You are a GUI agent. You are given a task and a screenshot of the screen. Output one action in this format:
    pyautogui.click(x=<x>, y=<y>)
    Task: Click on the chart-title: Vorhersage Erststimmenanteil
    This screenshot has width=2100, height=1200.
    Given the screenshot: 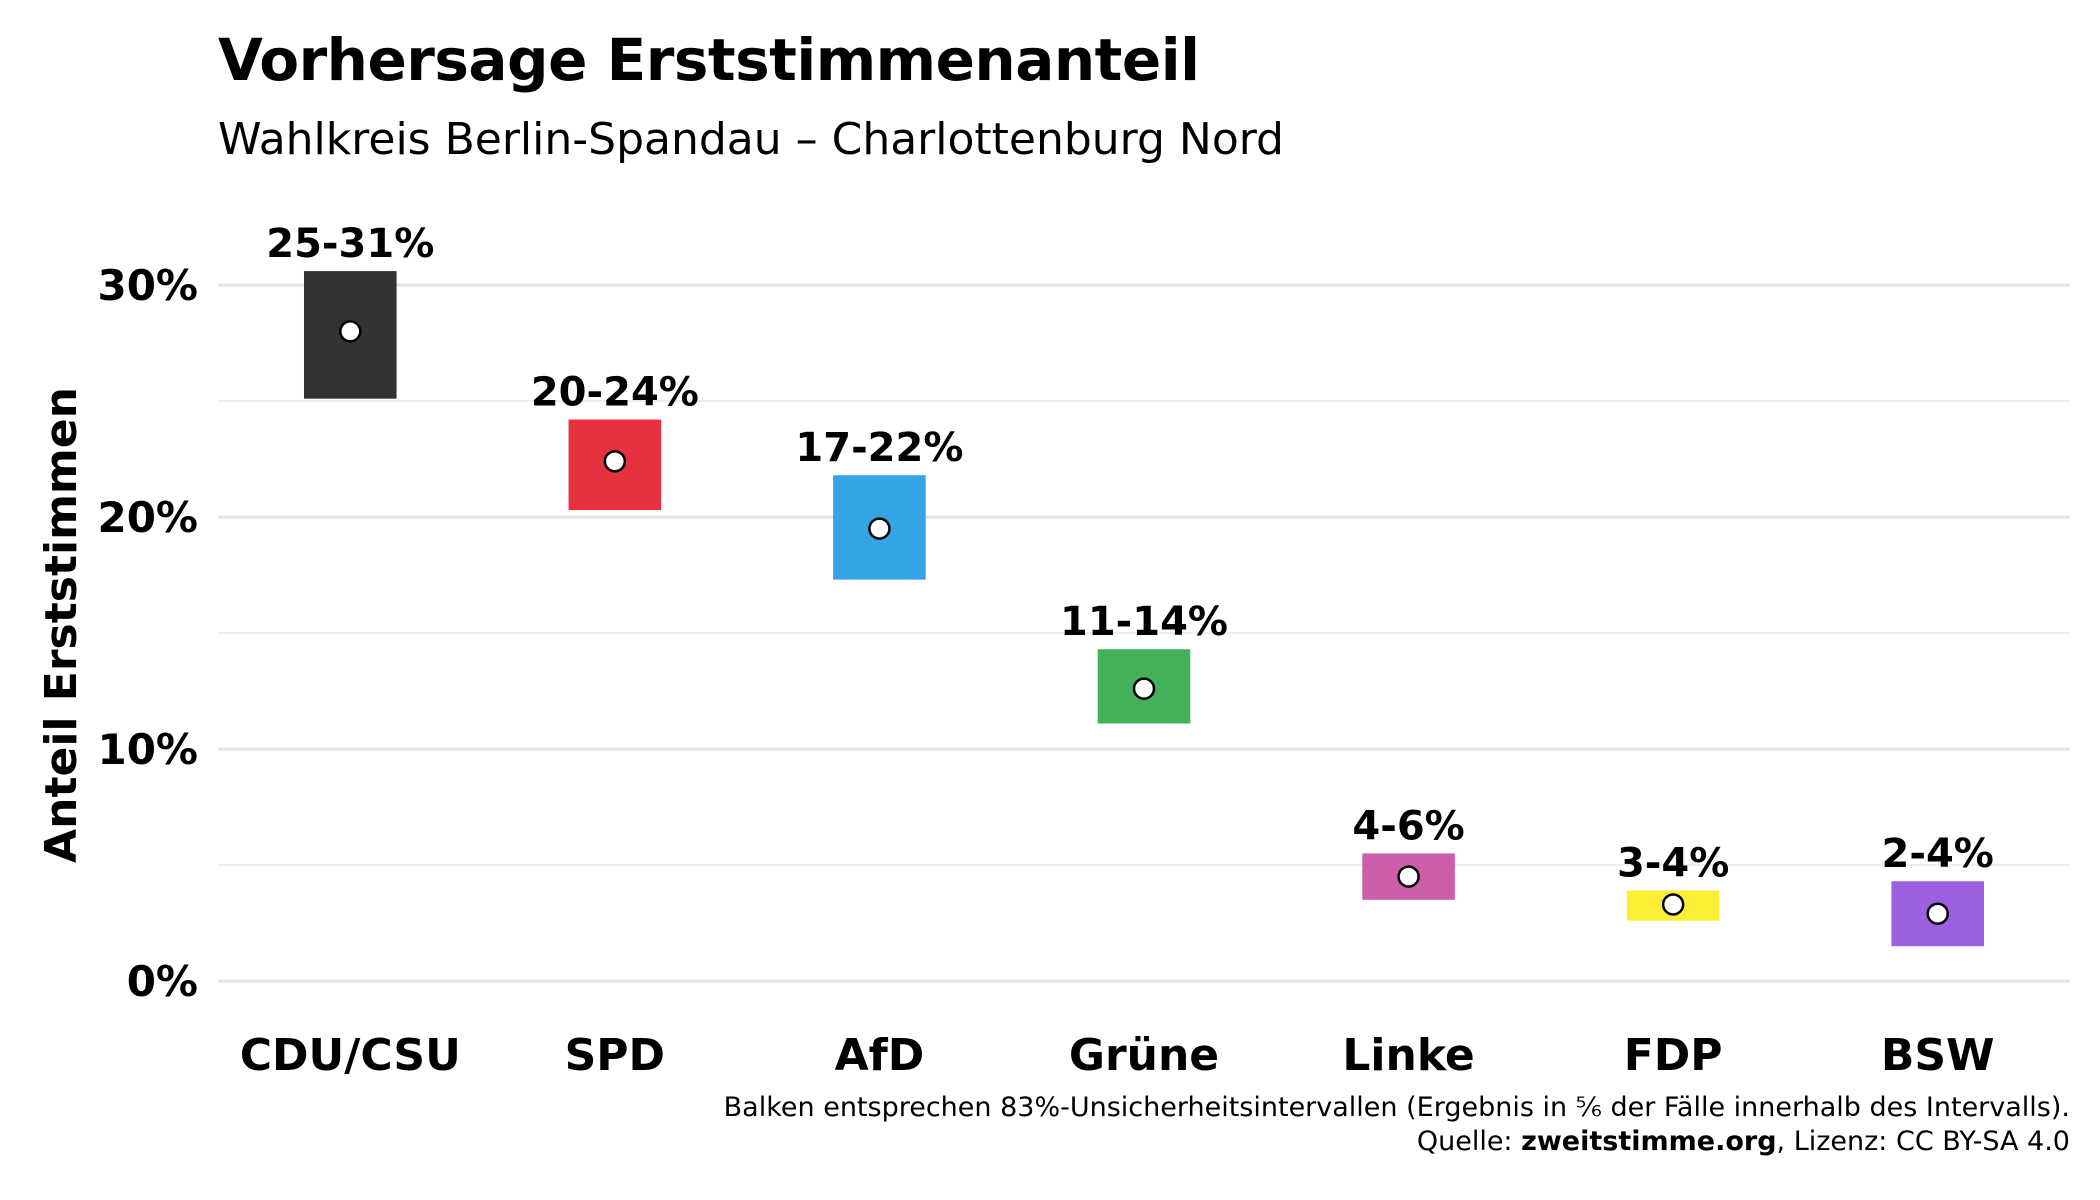 What is the action you would take?
    pyautogui.click(x=709, y=60)
    